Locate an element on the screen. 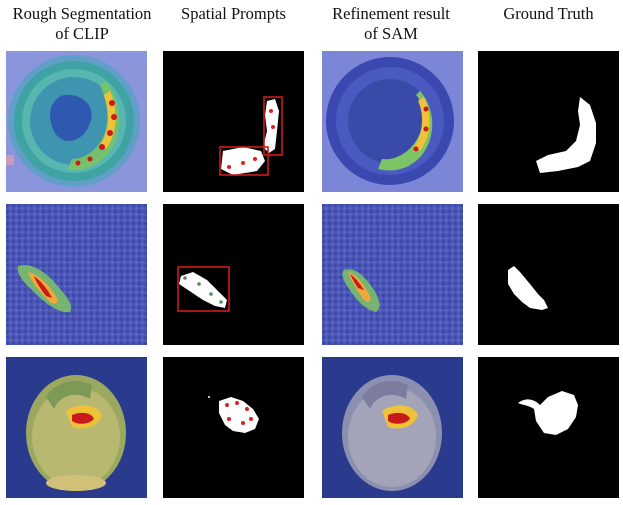 This screenshot has height=505, width=623. row-3-ground-truth is located at coordinates (548, 427).